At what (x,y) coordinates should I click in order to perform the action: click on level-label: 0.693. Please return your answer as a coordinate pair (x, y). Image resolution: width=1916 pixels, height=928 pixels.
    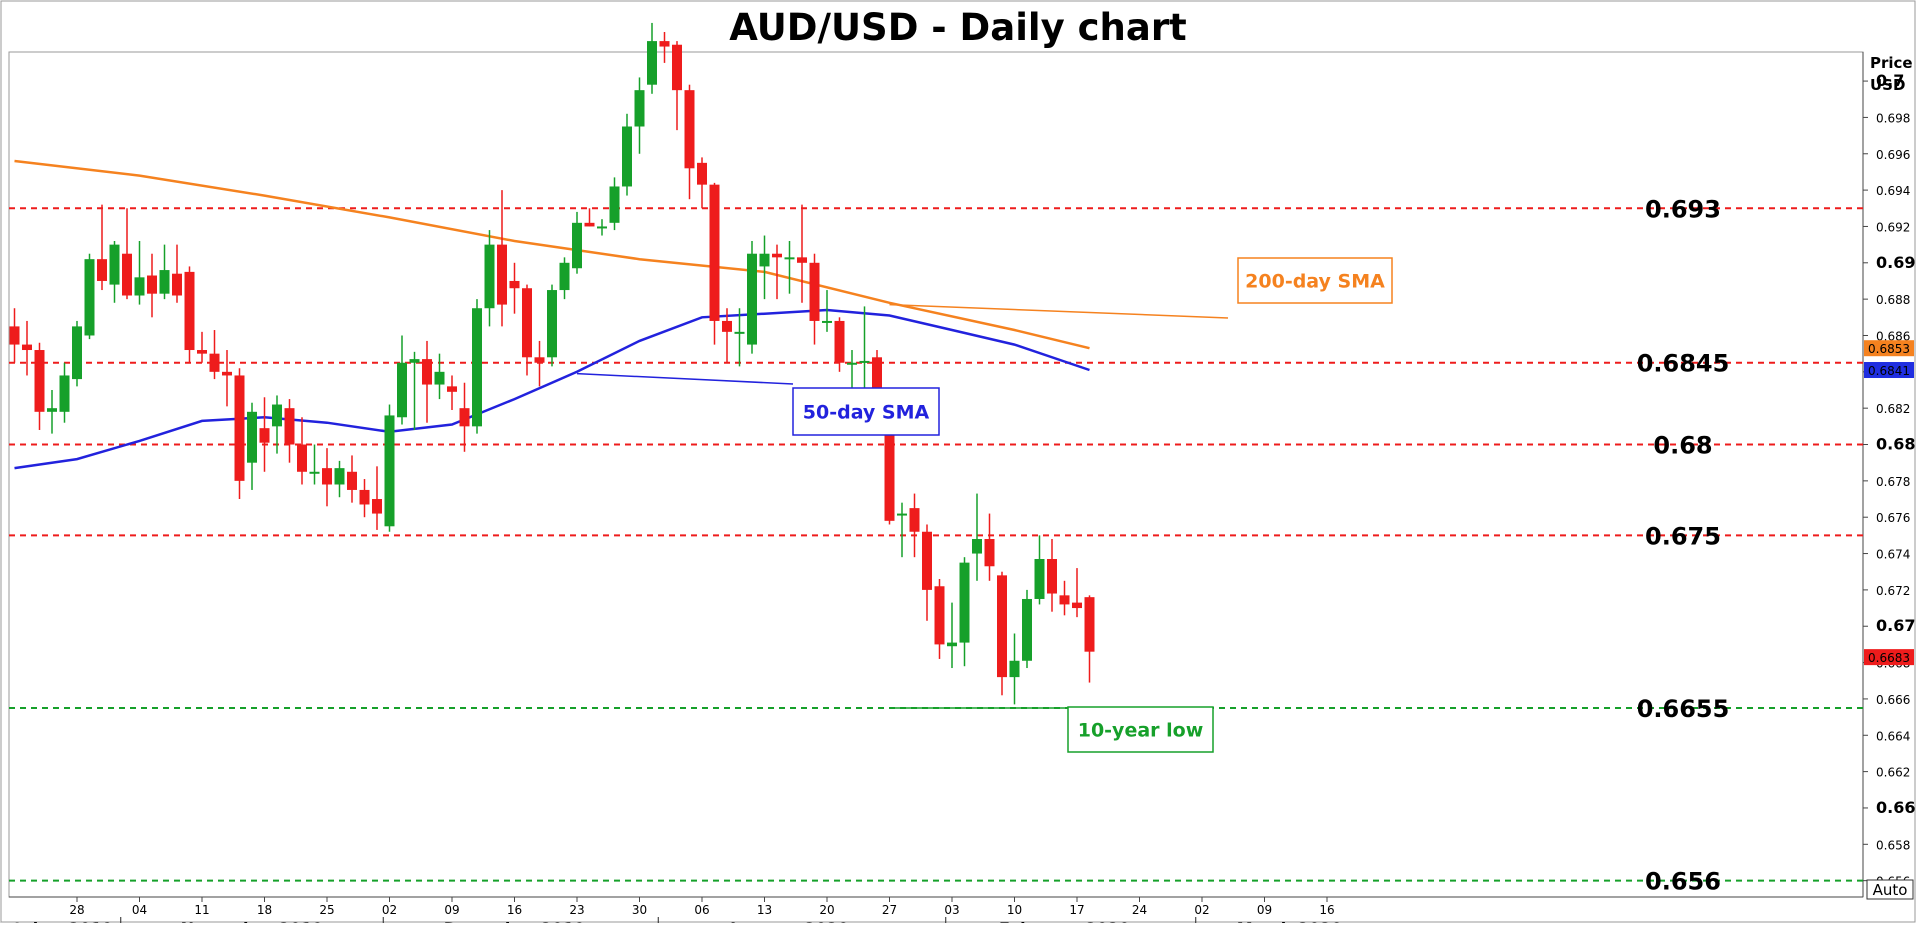
    Looking at the image, I should click on (1683, 209).